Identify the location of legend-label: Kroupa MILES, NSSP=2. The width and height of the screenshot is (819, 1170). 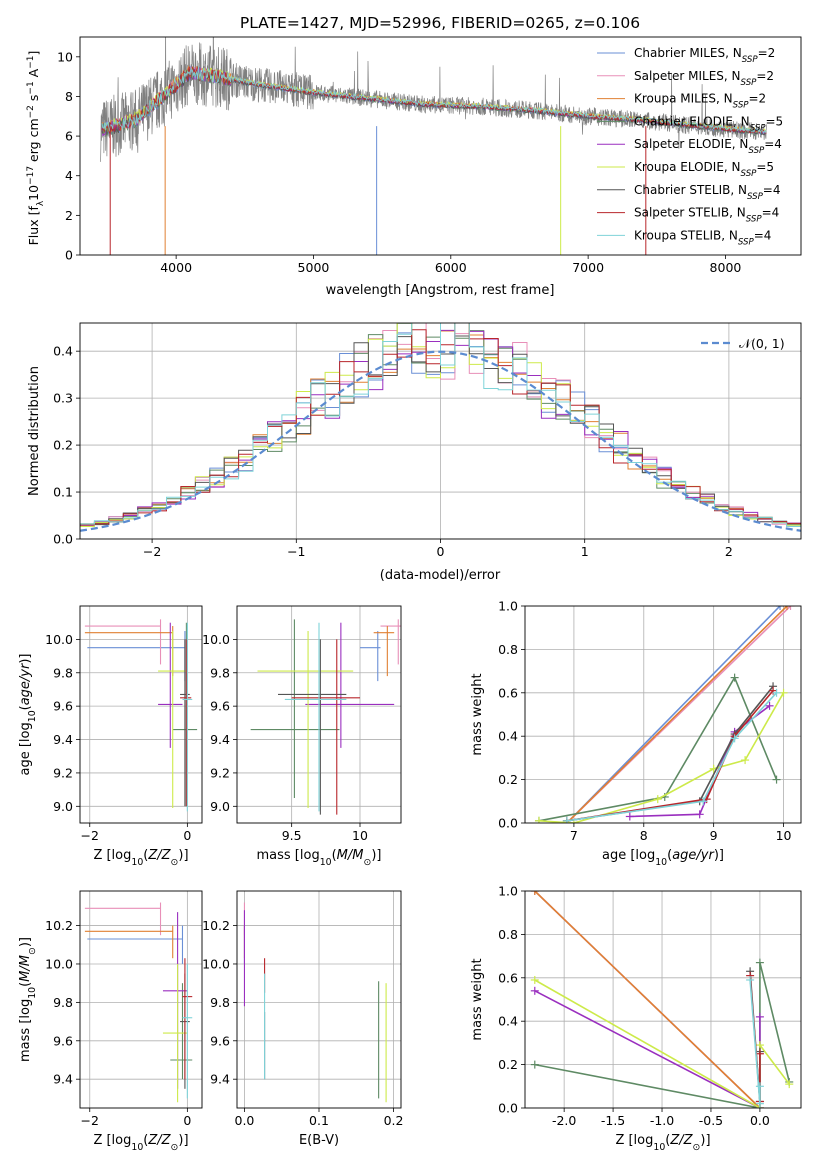
(700, 101).